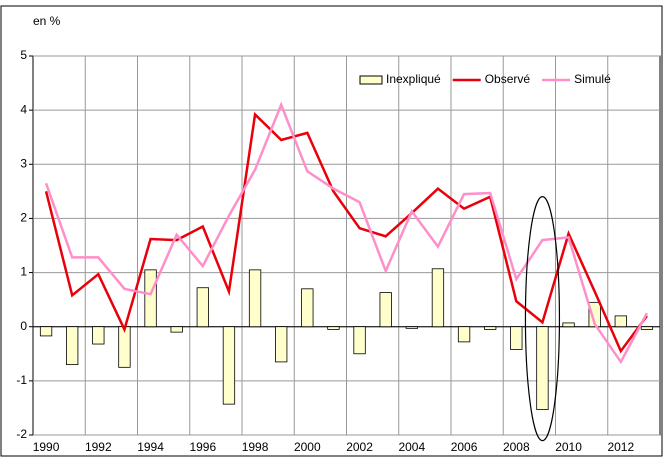 The height and width of the screenshot is (464, 664). I want to click on x-tick-label: 2008, so click(516, 447).